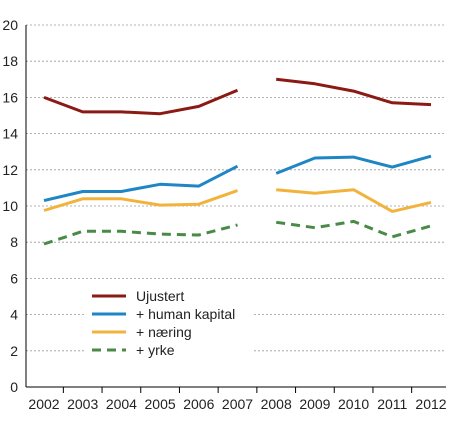  I want to click on legend-label: Ujustert, so click(160, 296).